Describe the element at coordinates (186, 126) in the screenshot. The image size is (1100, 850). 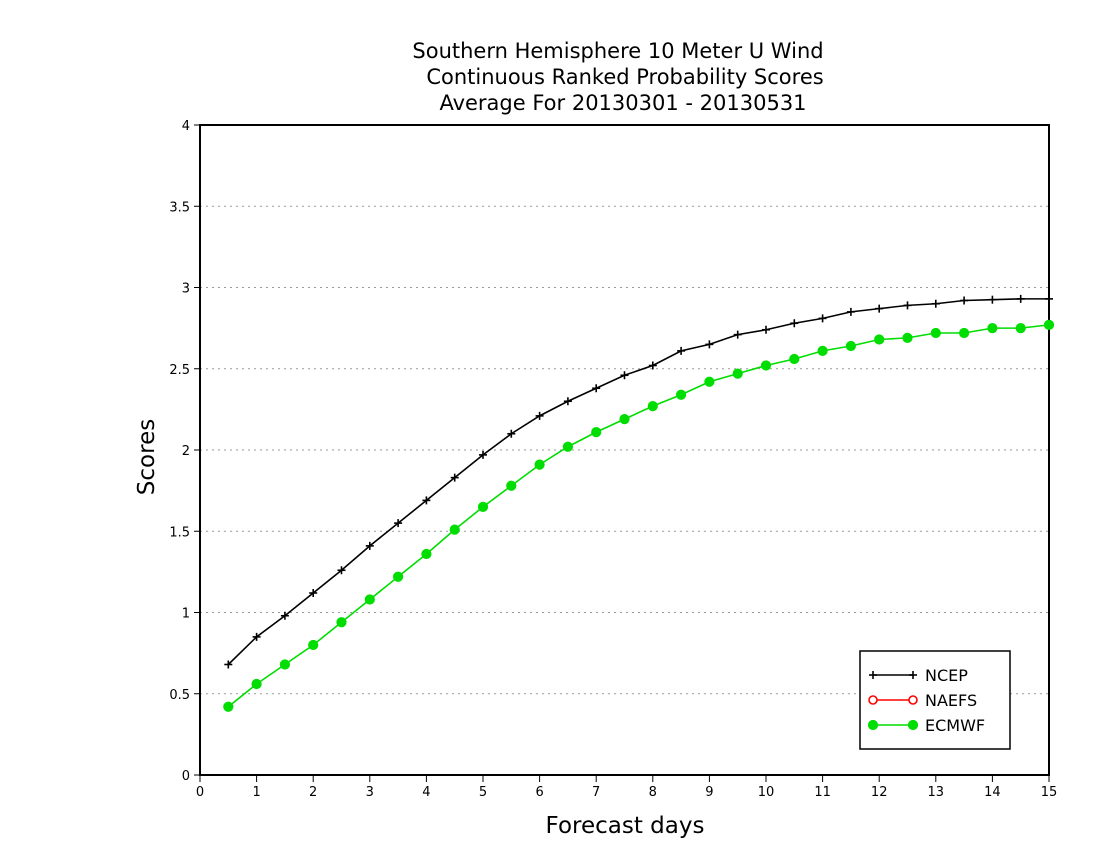
I see `y-tick-label: 4` at that location.